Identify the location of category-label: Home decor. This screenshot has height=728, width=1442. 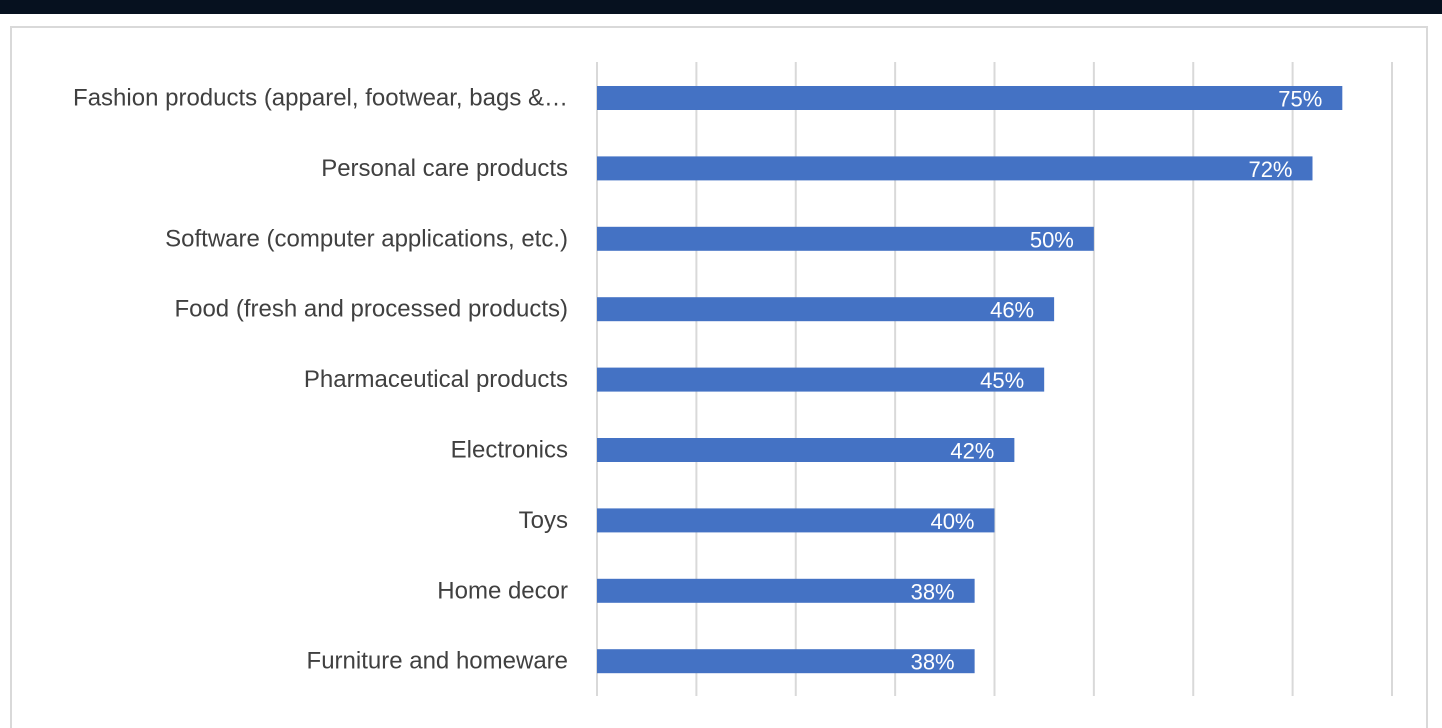
(502, 590).